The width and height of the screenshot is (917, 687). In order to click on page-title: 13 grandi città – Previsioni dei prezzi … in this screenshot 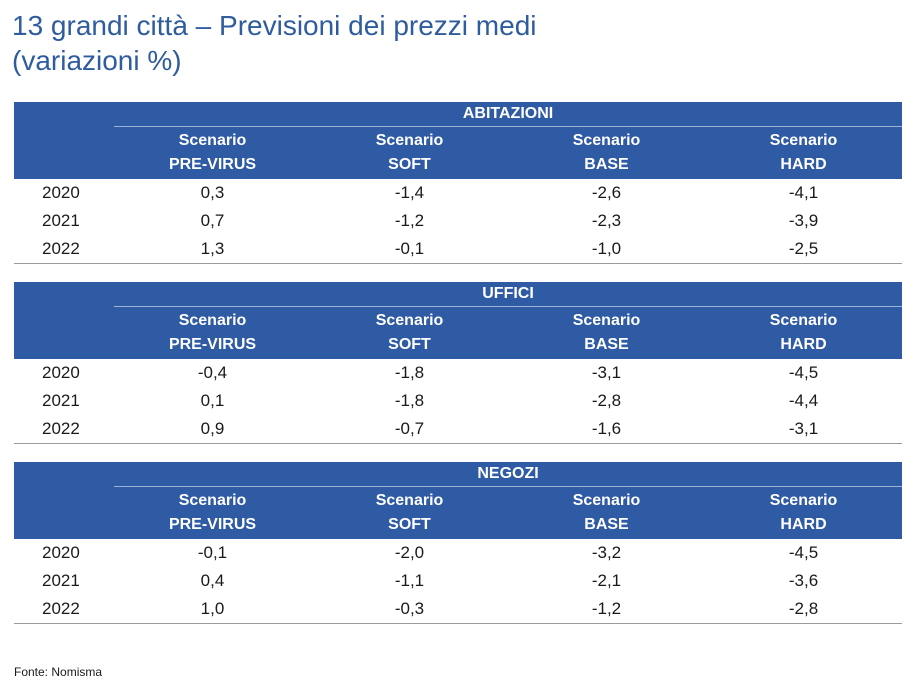, I will do `click(452, 43)`.